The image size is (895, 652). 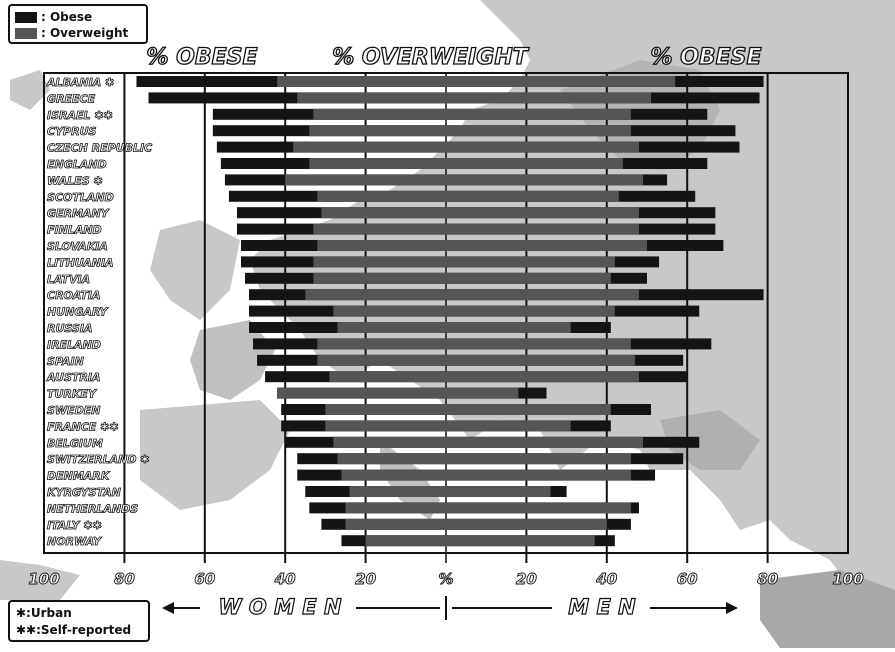 What do you see at coordinates (73, 295) in the screenshot?
I see `country-label: CROATIA` at bounding box center [73, 295].